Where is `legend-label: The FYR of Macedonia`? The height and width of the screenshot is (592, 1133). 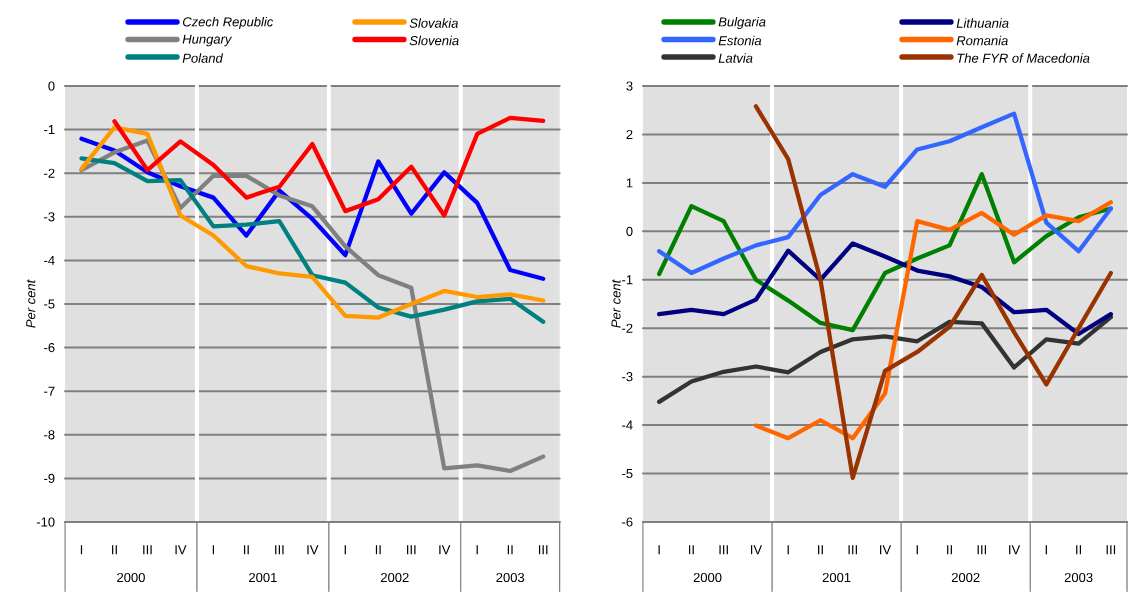
legend-label: The FYR of Macedonia is located at coordinates (1023, 58).